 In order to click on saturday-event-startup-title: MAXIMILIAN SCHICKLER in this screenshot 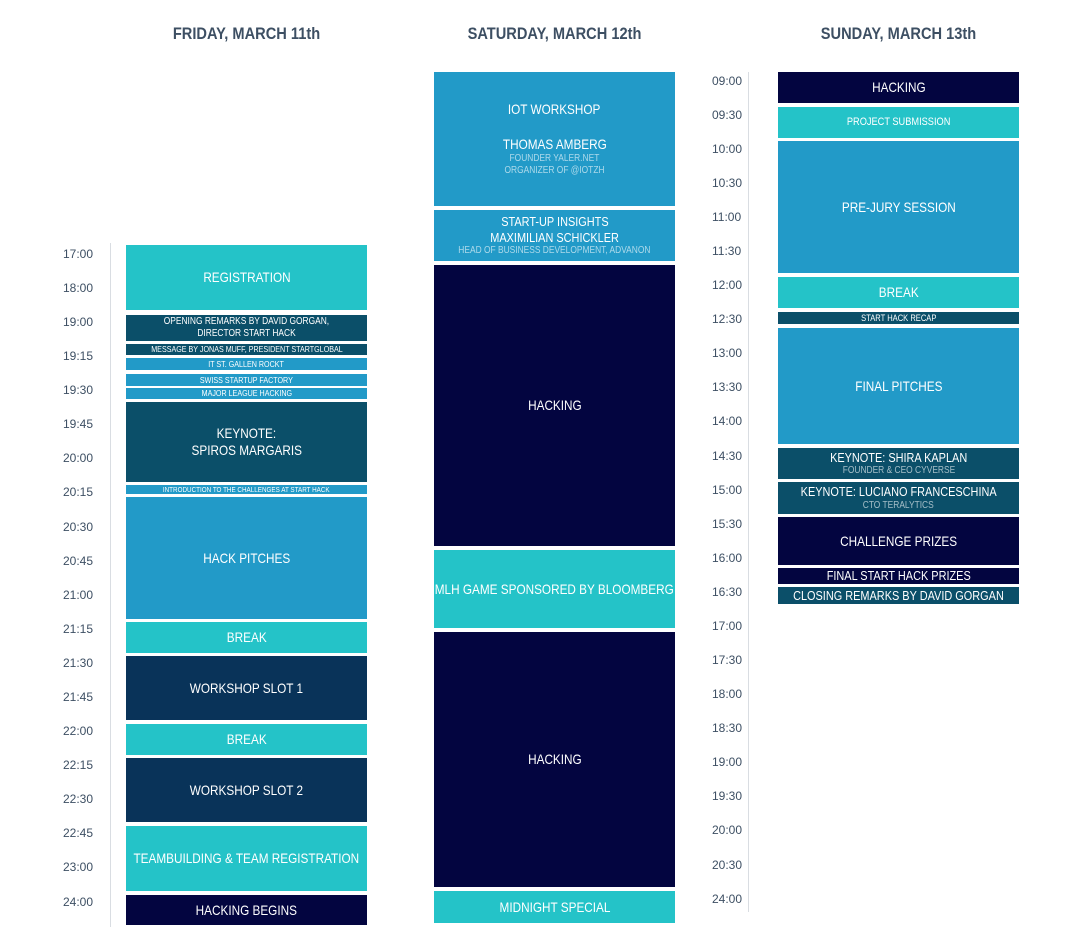, I will do `click(554, 237)`.